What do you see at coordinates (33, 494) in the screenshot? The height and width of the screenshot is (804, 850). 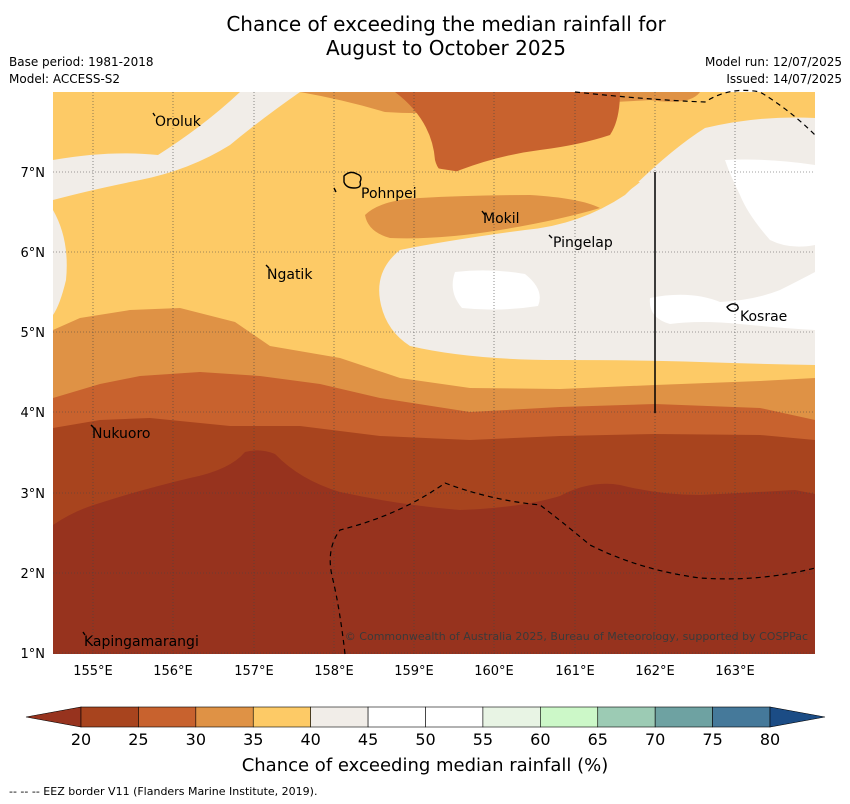 I see `lat-tick: 3°N` at bounding box center [33, 494].